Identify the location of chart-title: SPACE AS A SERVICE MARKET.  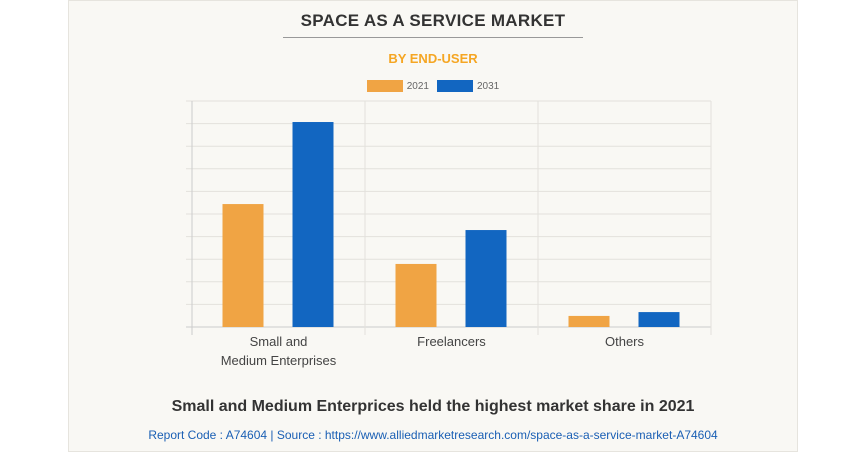
(433, 20).